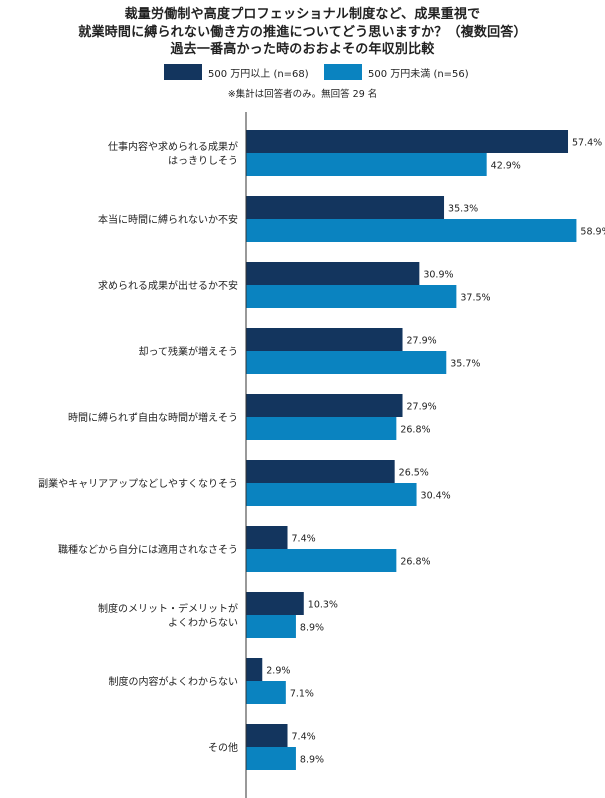 This screenshot has width=605, height=798. Describe the element at coordinates (323, 605) in the screenshot. I see `data-label-series-1: 10.3%` at that location.